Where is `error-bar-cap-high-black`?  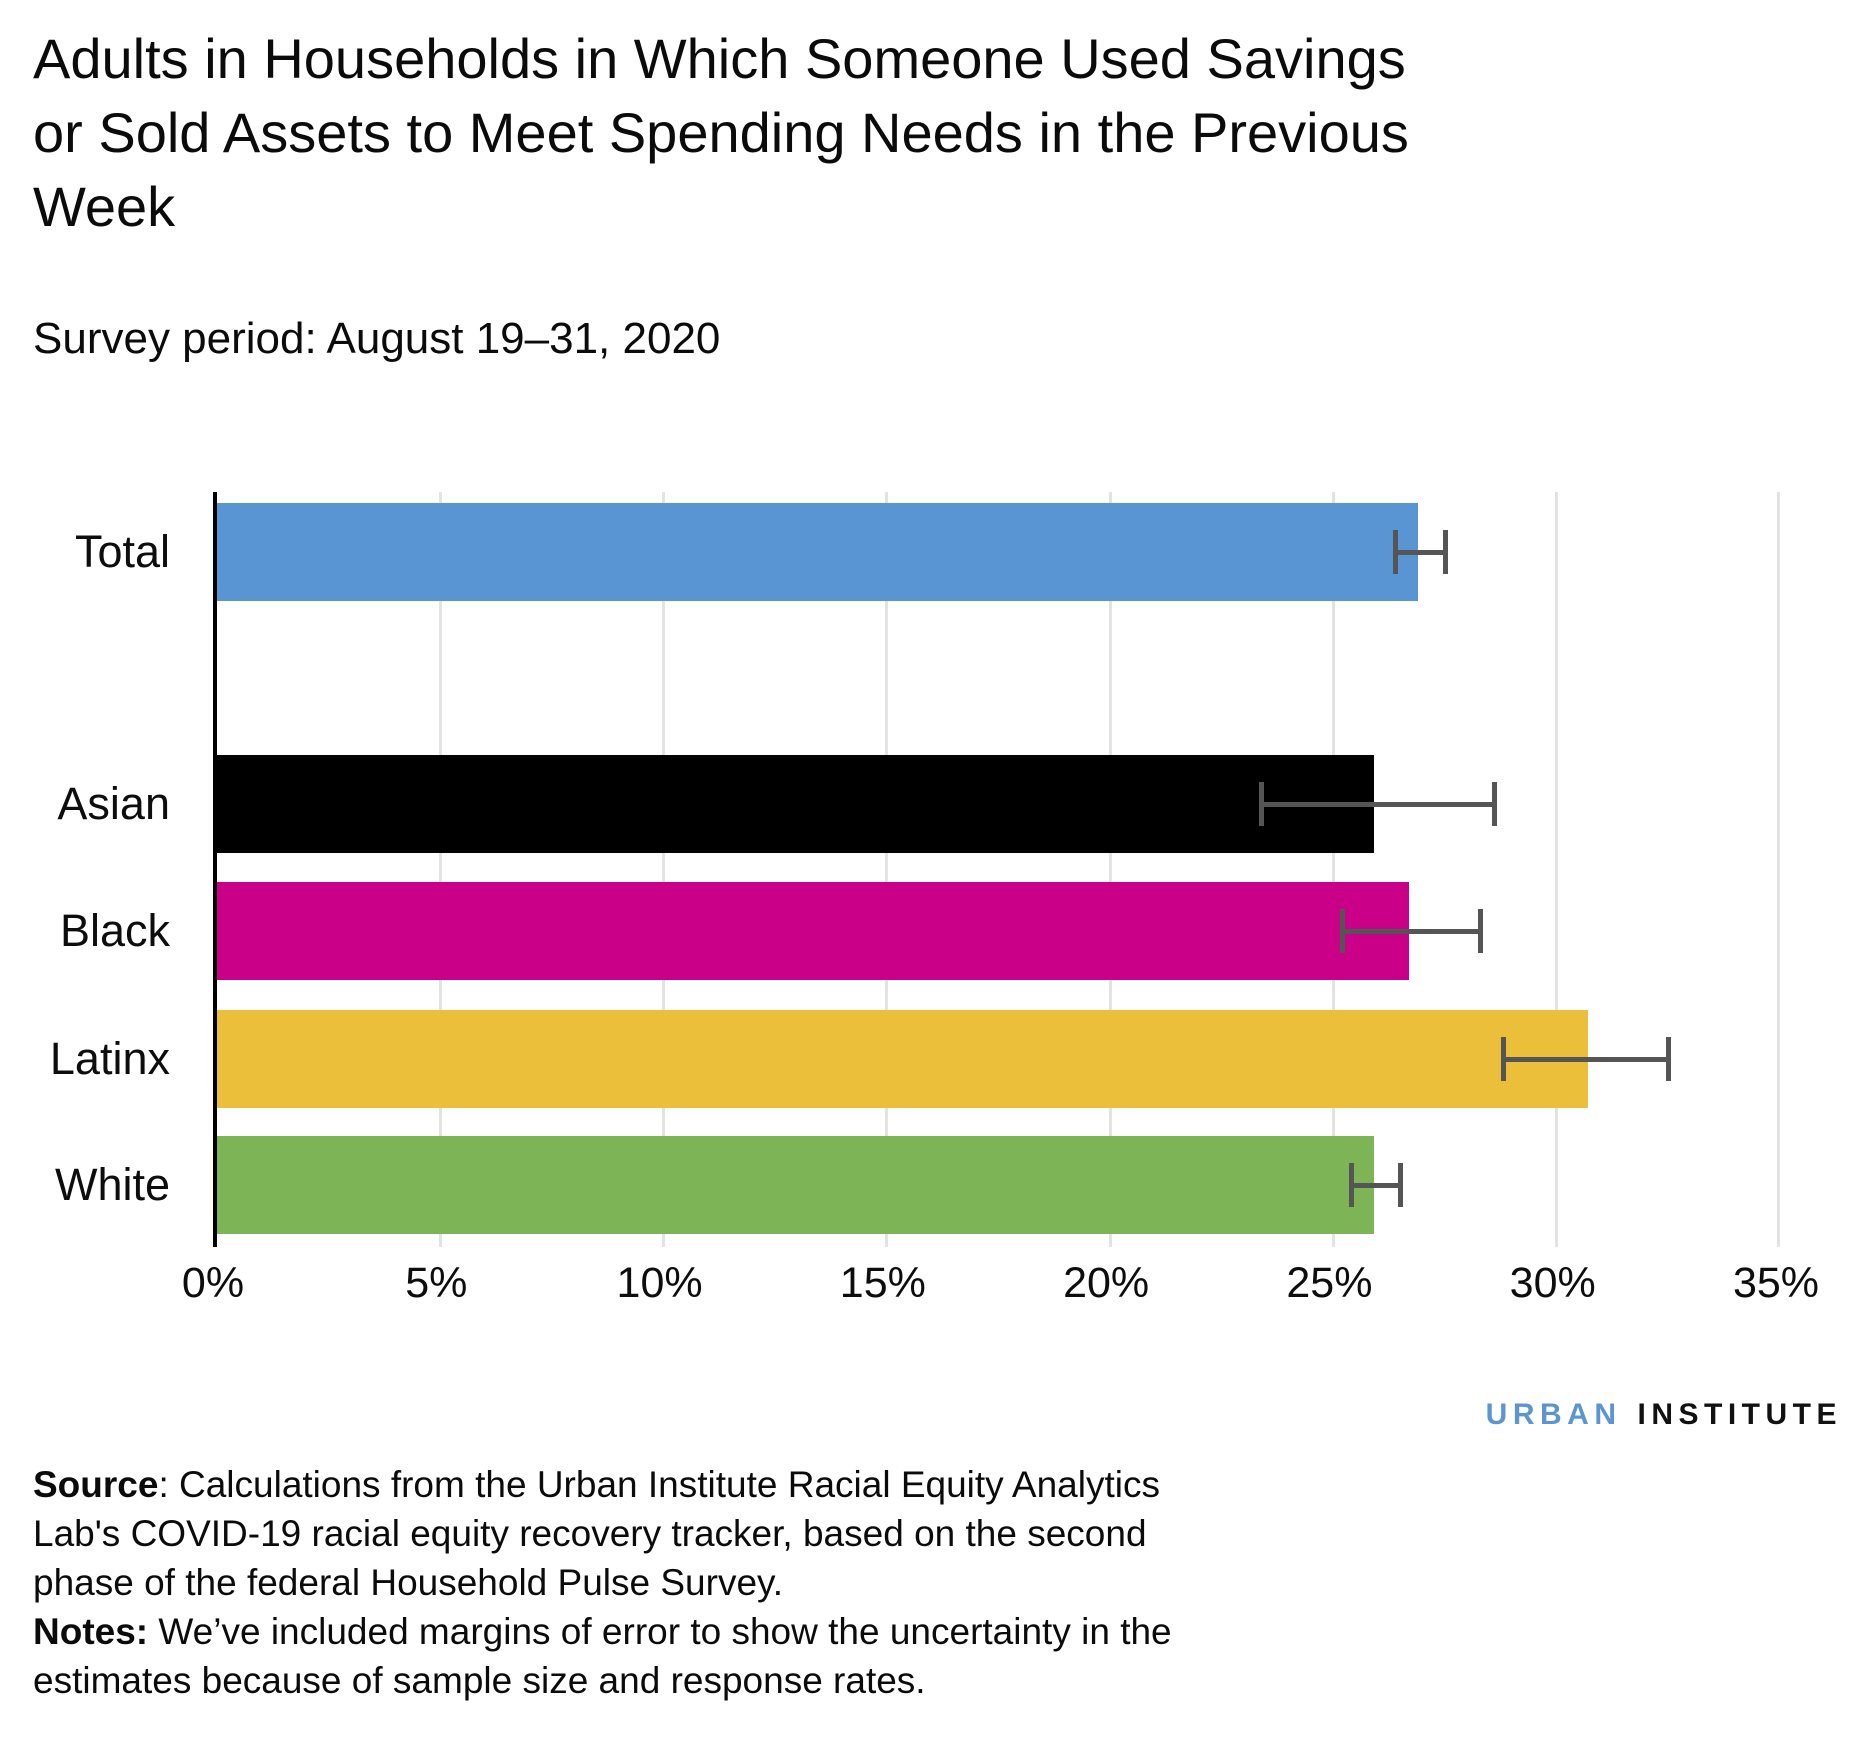 error-bar-cap-high-black is located at coordinates (1481, 931).